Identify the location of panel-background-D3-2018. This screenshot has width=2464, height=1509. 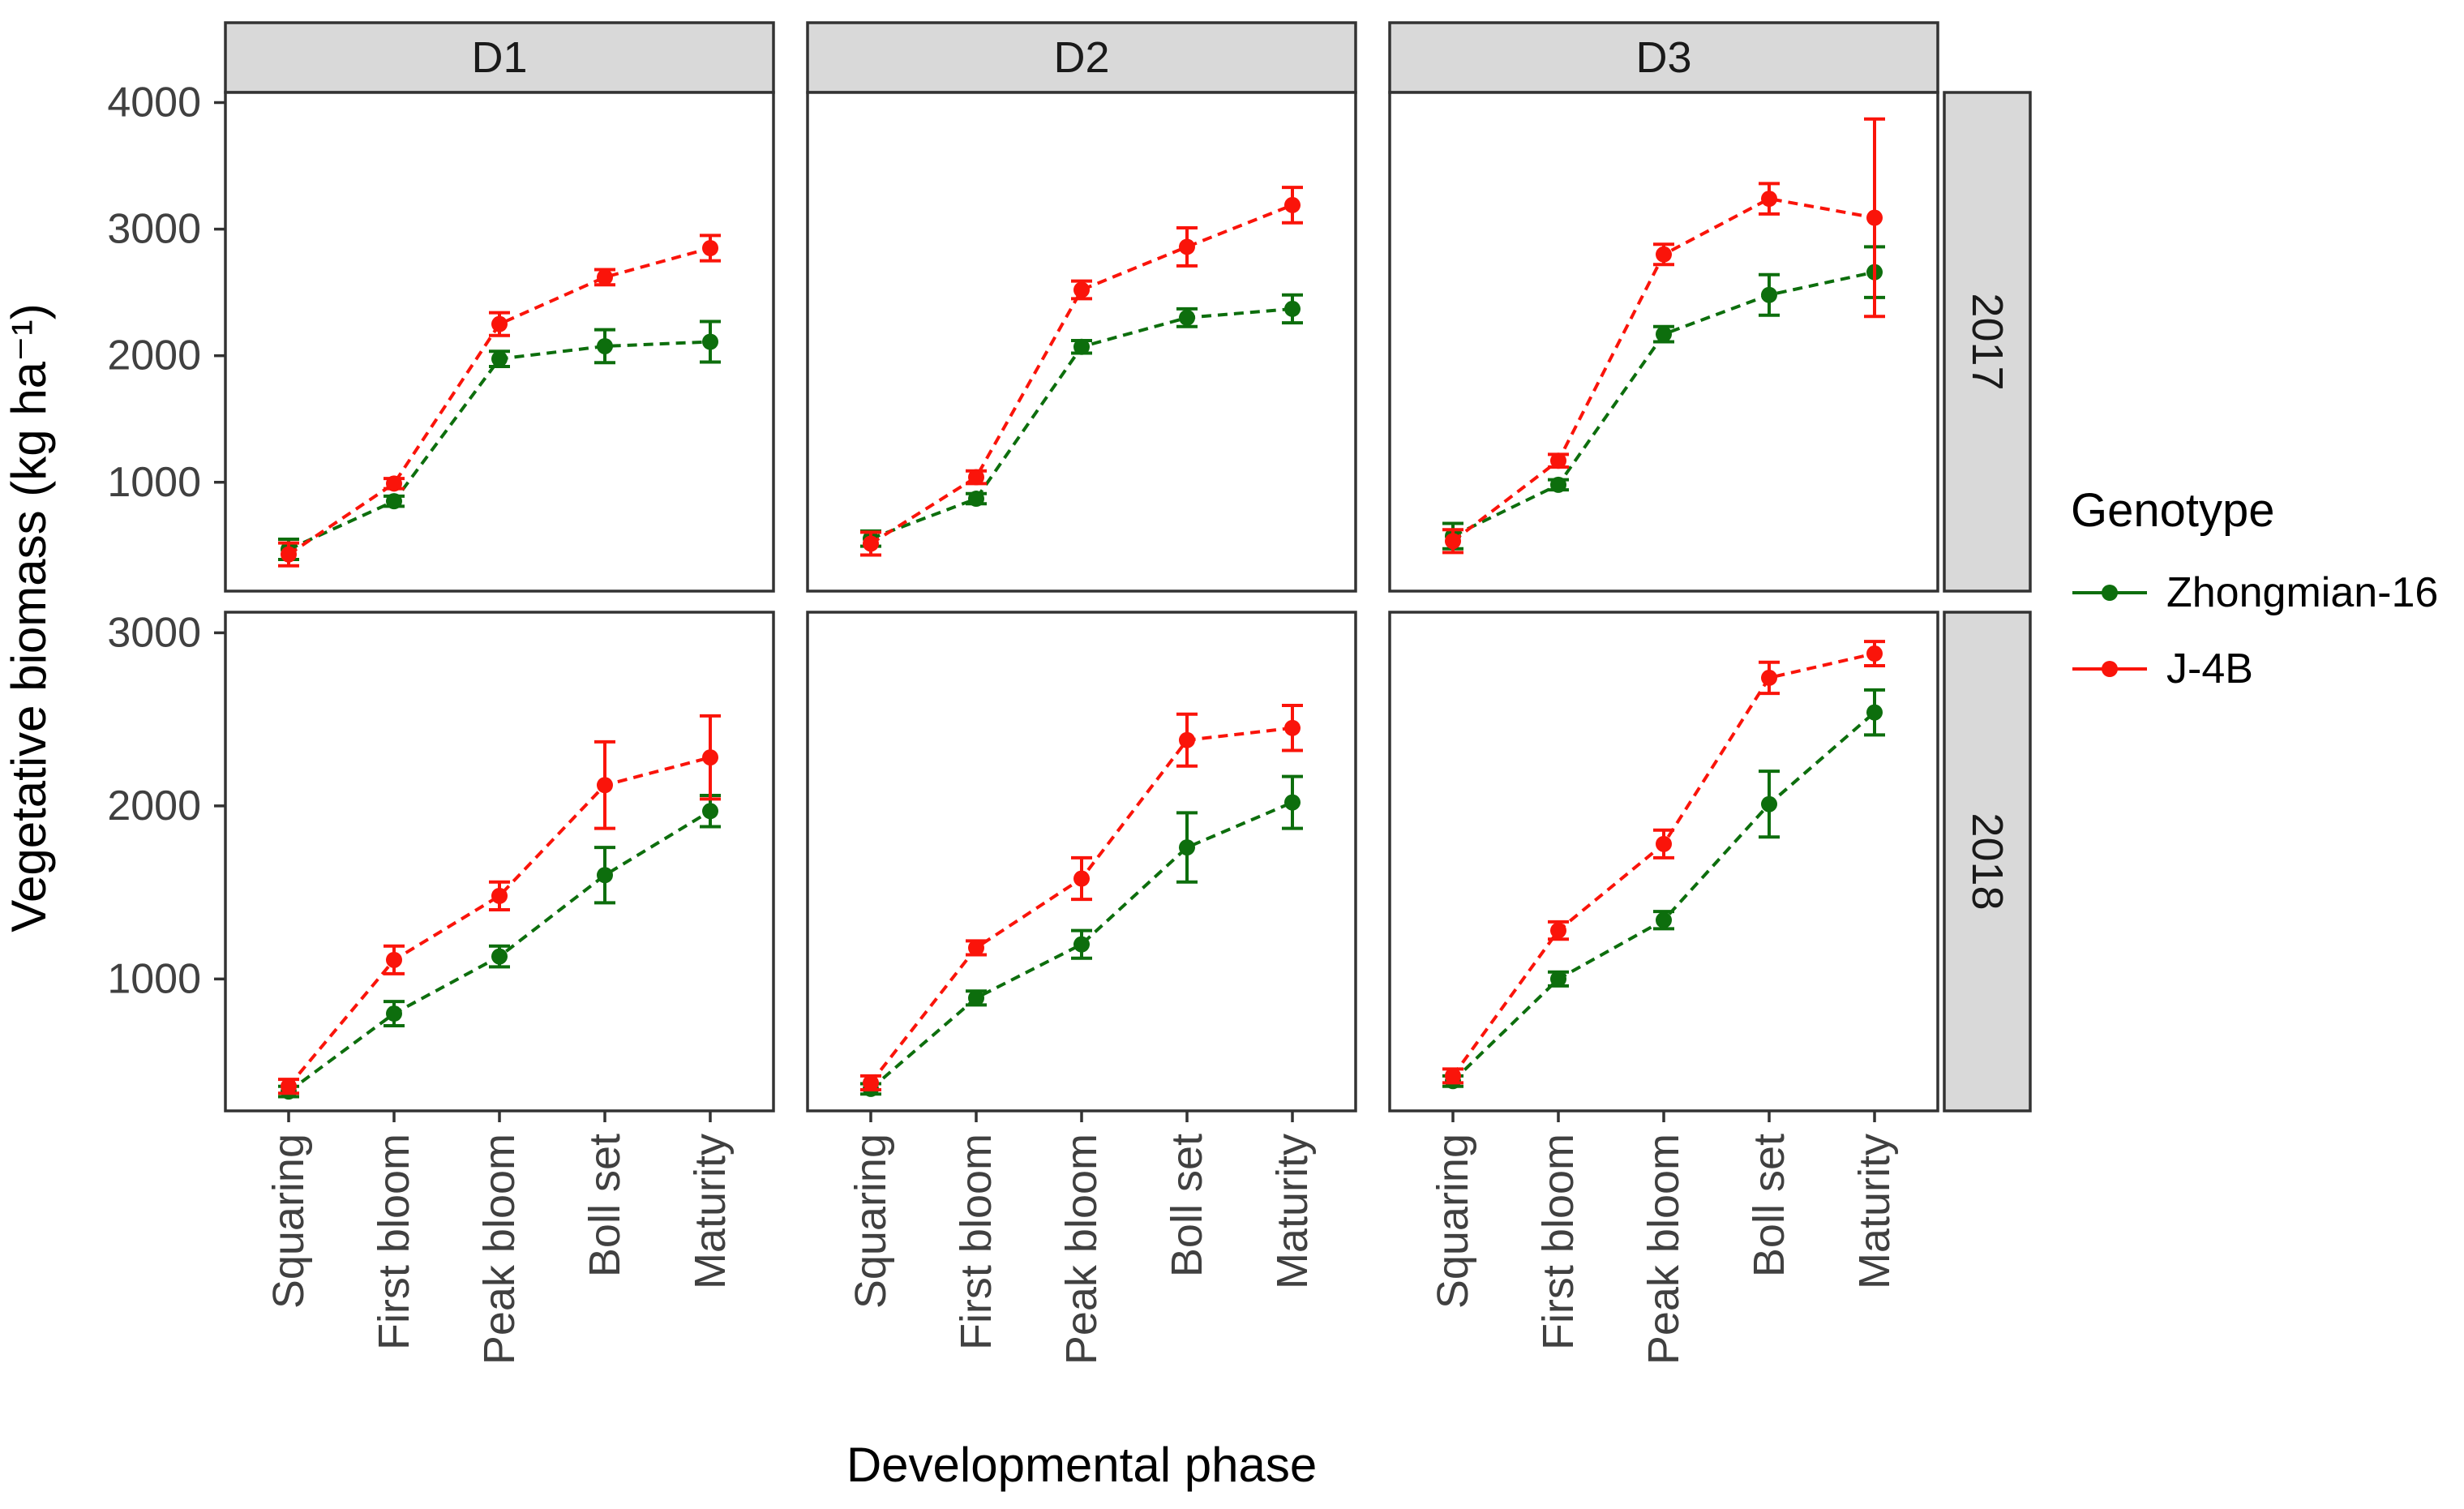
(1664, 861).